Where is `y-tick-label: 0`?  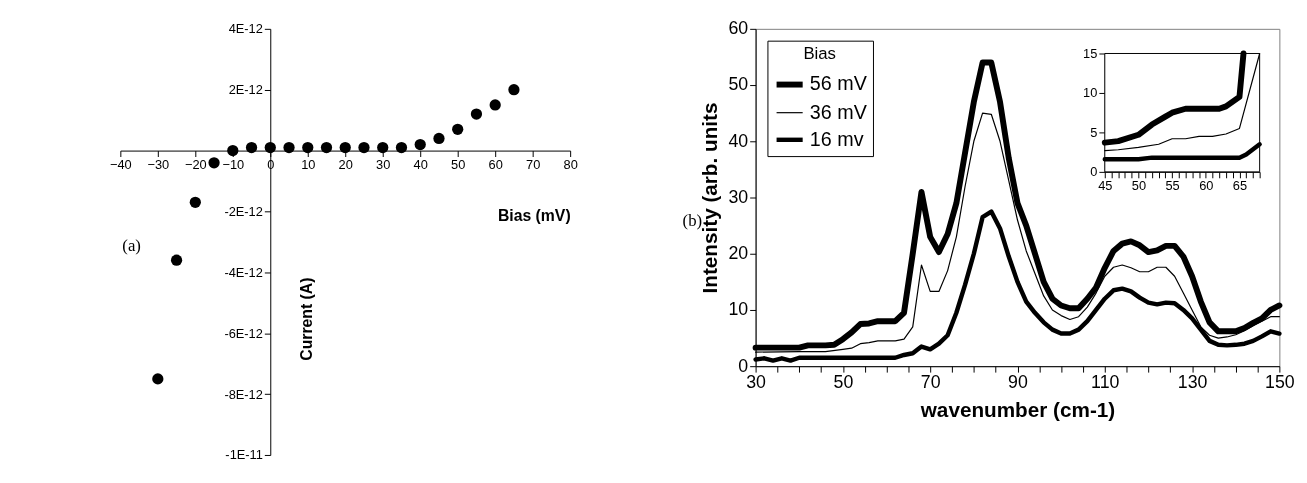 y-tick-label: 0 is located at coordinates (743, 365).